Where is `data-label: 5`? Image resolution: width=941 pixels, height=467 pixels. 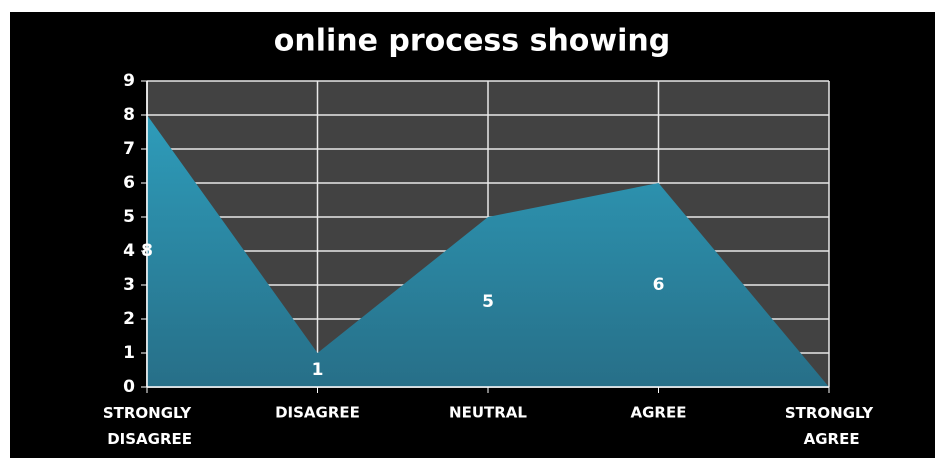 data-label: 5 is located at coordinates (488, 302).